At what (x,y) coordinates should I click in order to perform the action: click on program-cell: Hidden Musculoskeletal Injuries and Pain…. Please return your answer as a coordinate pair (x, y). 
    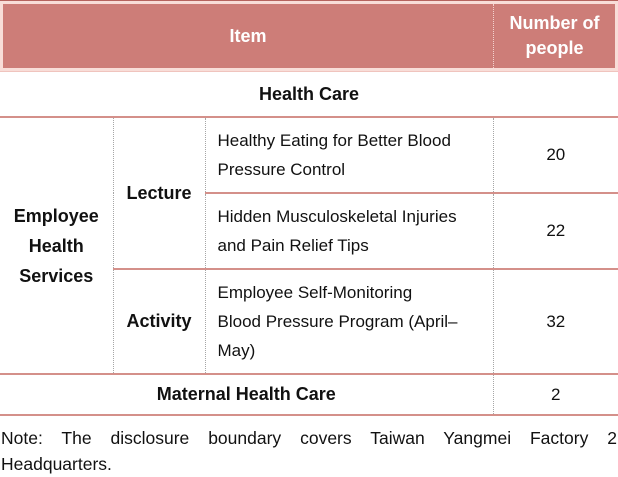
    Looking at the image, I should click on (349, 231).